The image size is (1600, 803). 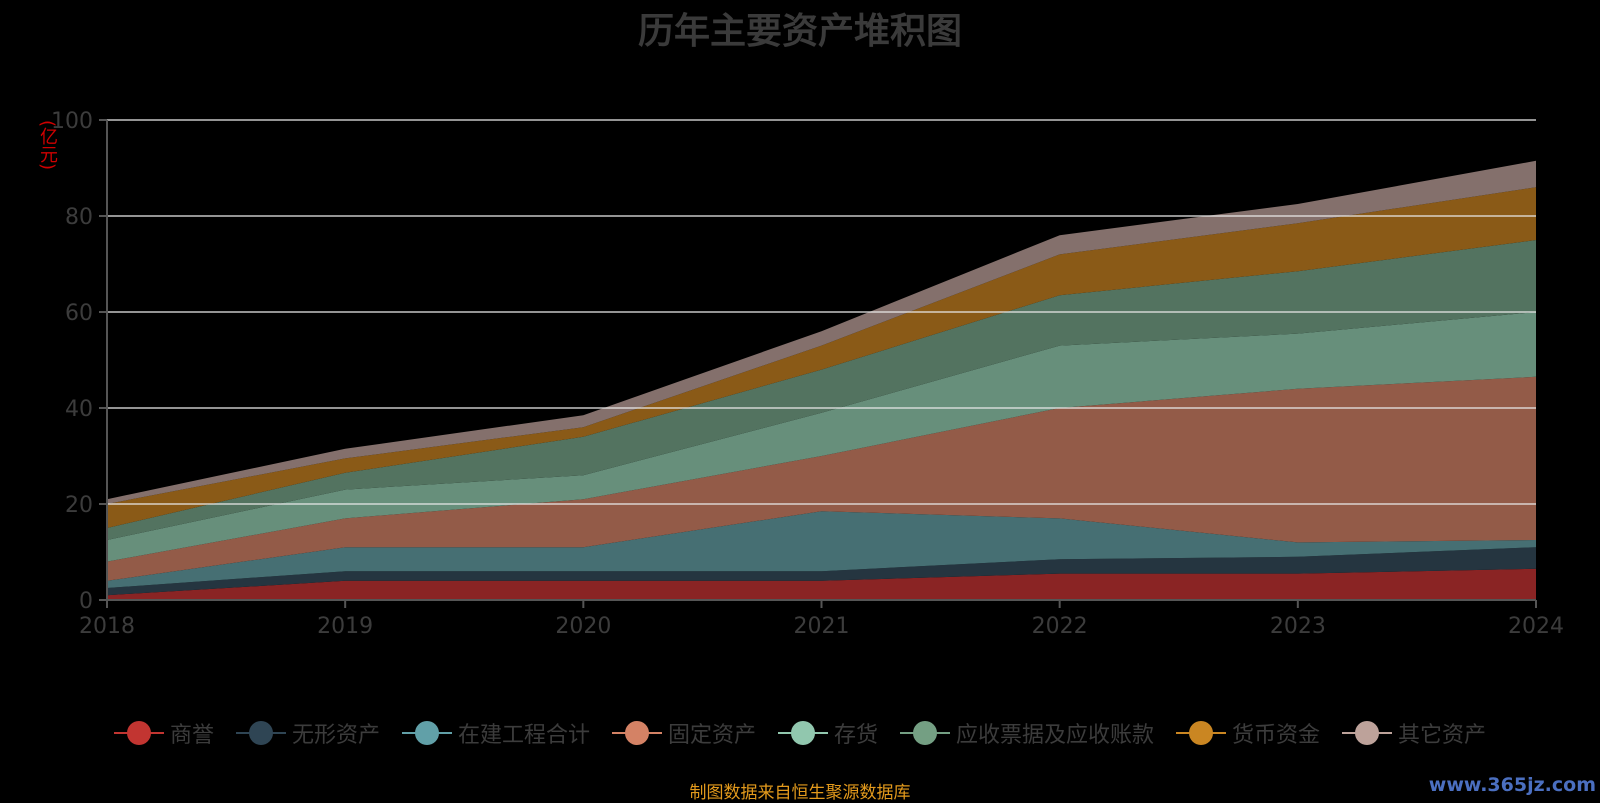 What do you see at coordinates (583, 626) in the screenshot?
I see `x-tick-label: 2020` at bounding box center [583, 626].